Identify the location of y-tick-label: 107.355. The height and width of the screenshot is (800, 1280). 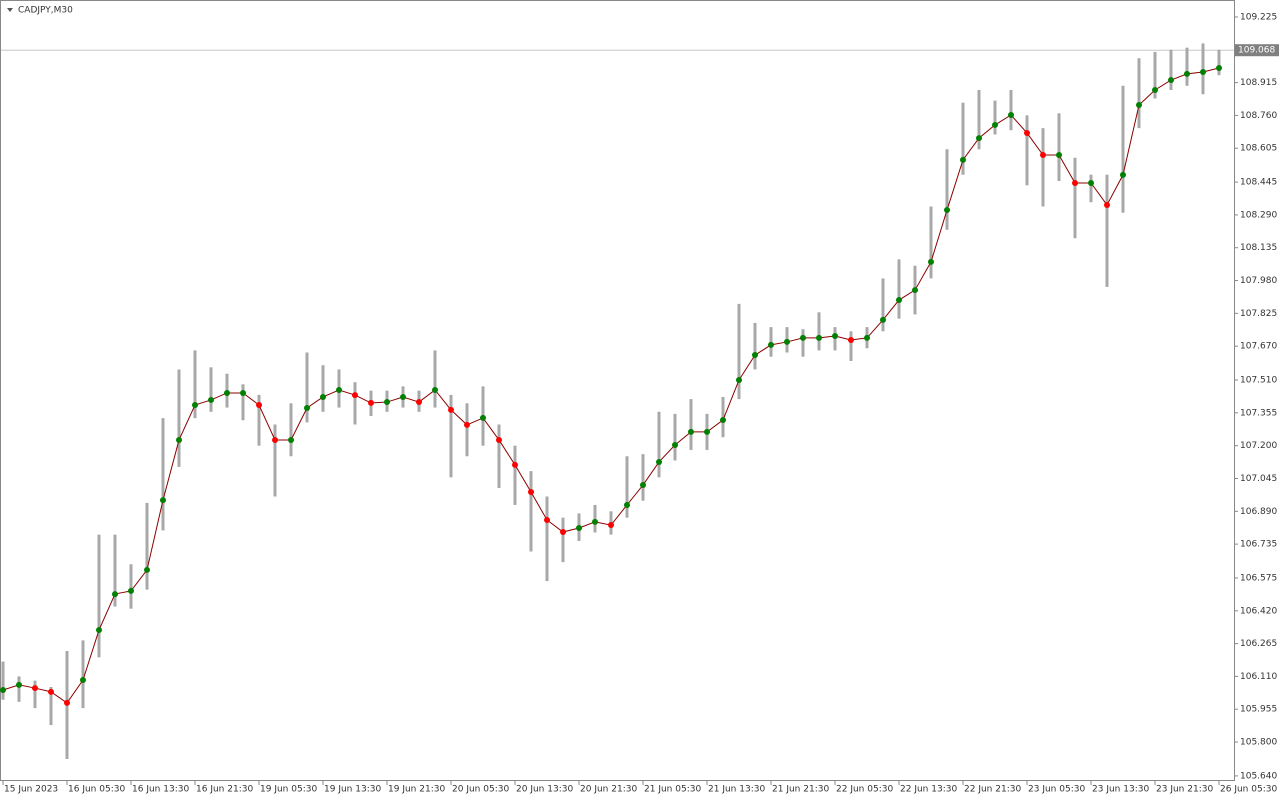
(1258, 413).